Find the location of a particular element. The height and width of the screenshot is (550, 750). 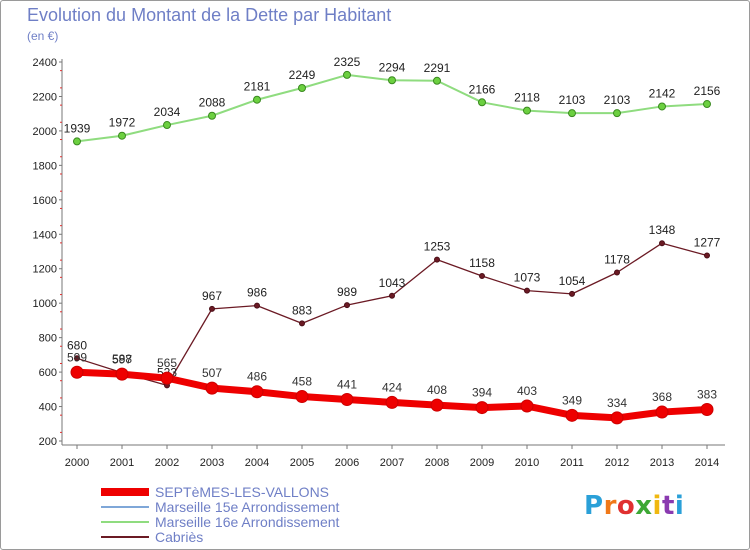

data-label-septemes: 394 is located at coordinates (482, 393).